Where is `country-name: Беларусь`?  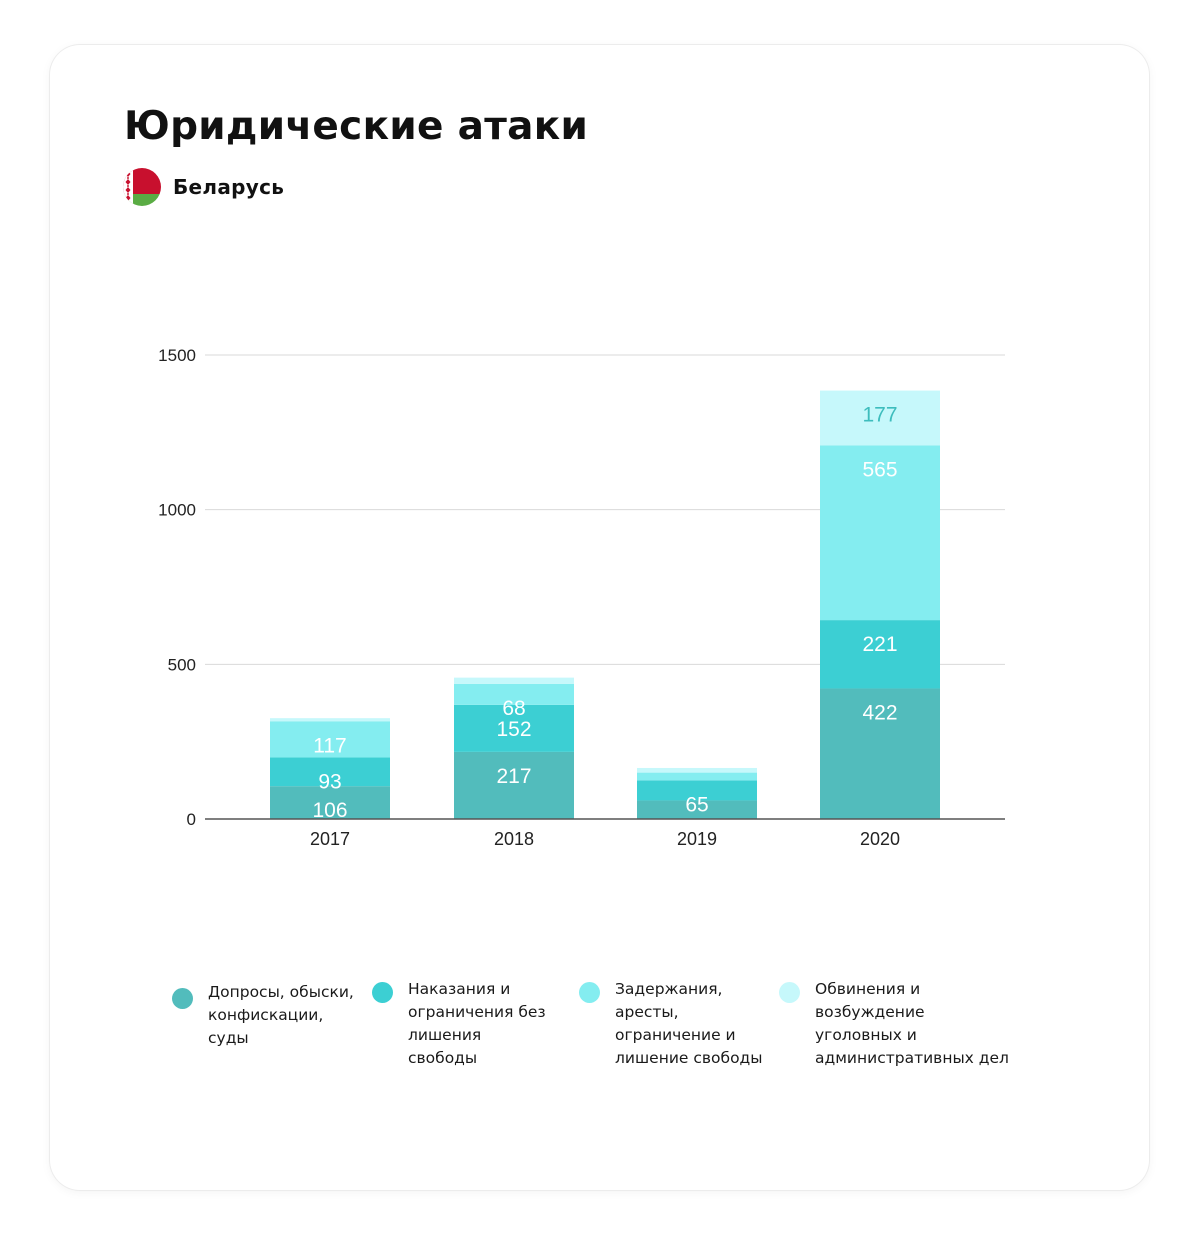
country-name: Беларусь is located at coordinates (229, 187).